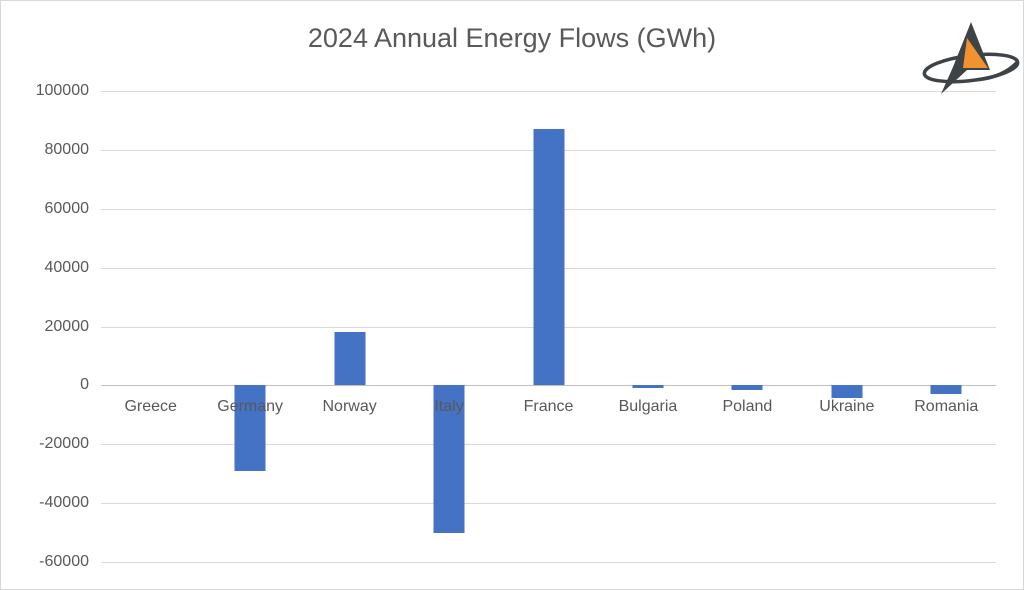 The height and width of the screenshot is (590, 1024). What do you see at coordinates (449, 459) in the screenshot?
I see `bar-italy` at bounding box center [449, 459].